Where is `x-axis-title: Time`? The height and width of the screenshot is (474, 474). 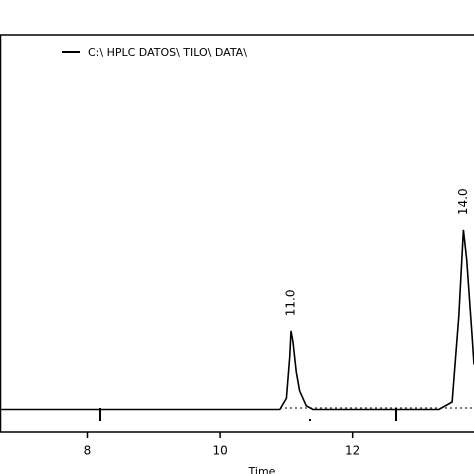
x-axis-title: Time is located at coordinates (262, 469).